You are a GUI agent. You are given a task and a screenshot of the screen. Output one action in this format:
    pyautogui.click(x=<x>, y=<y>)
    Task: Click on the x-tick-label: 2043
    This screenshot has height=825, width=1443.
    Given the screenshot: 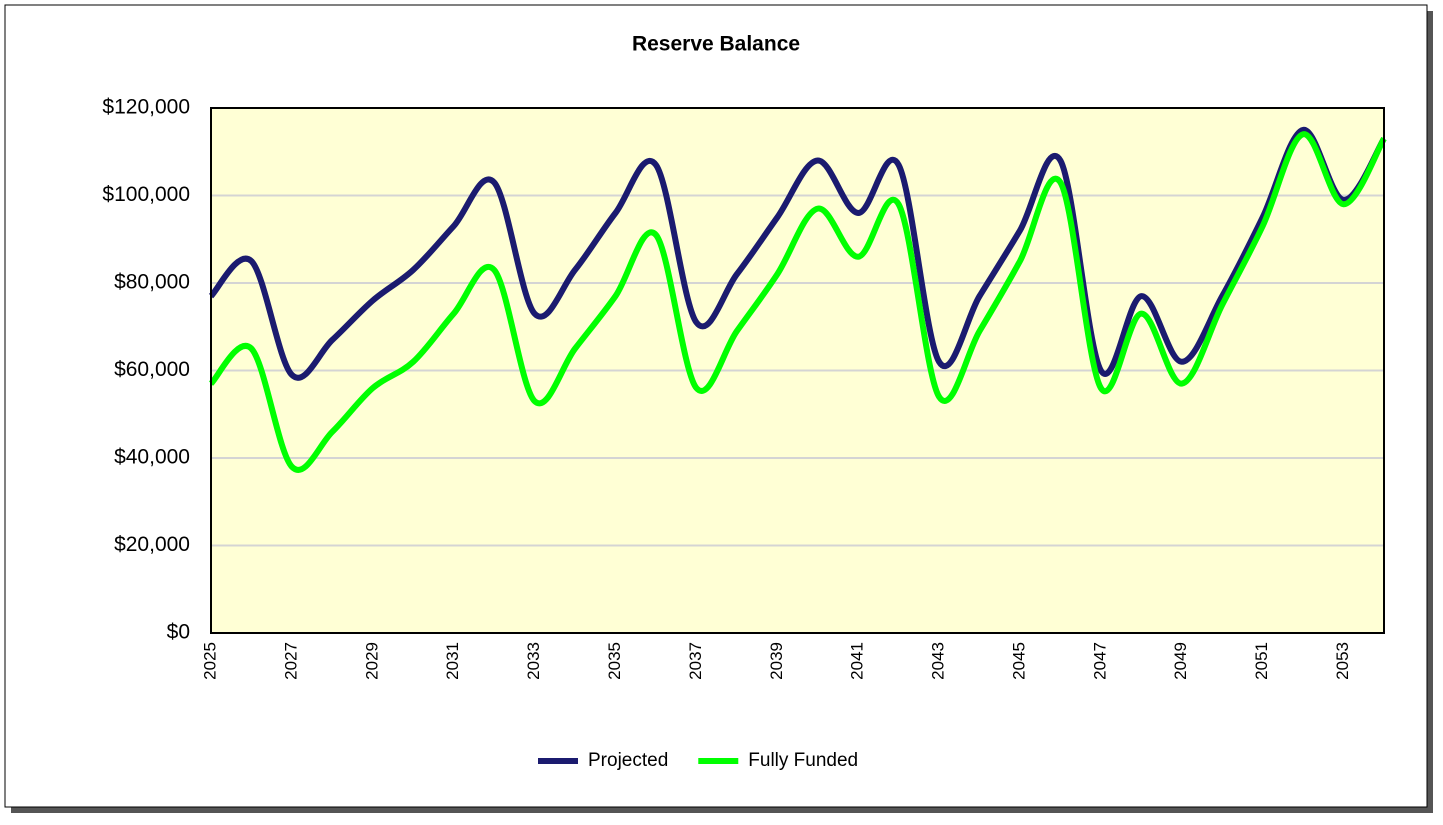 What is the action you would take?
    pyautogui.click(x=938, y=661)
    